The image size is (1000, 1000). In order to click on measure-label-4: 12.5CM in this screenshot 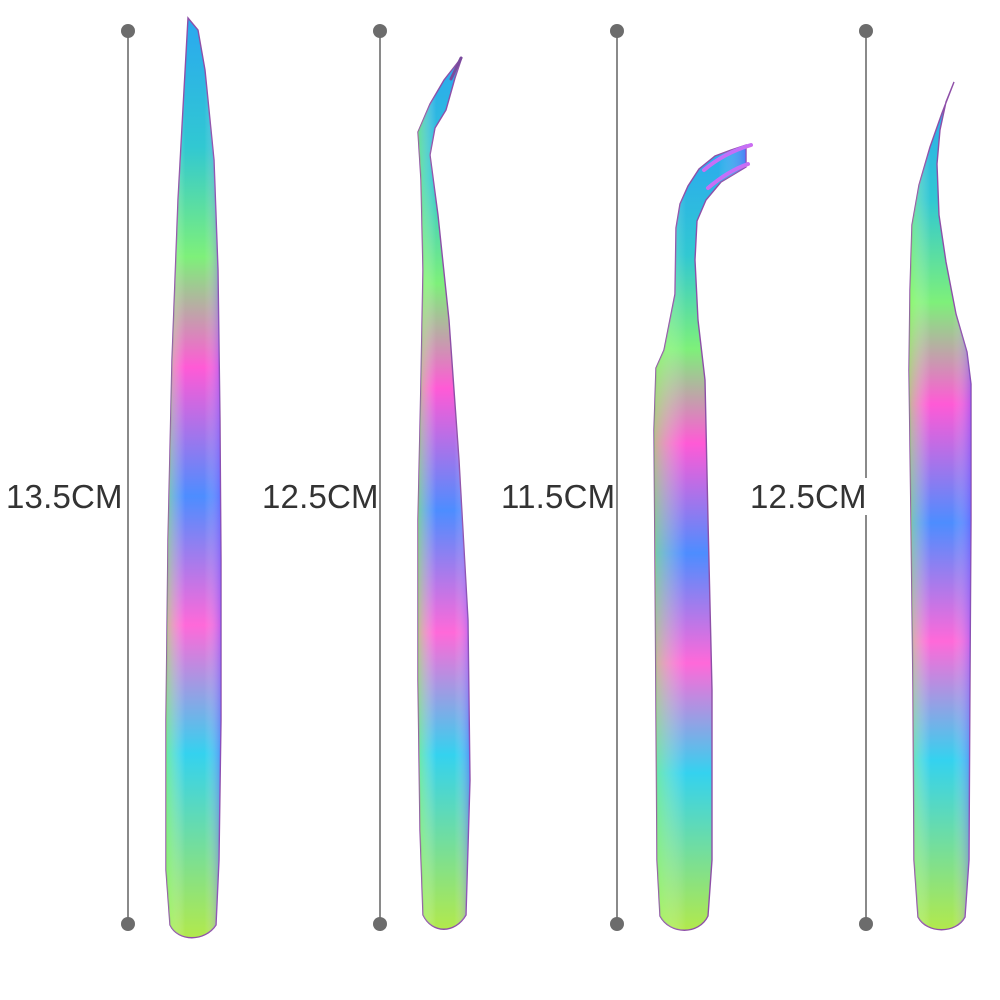, I will do `click(808, 496)`.